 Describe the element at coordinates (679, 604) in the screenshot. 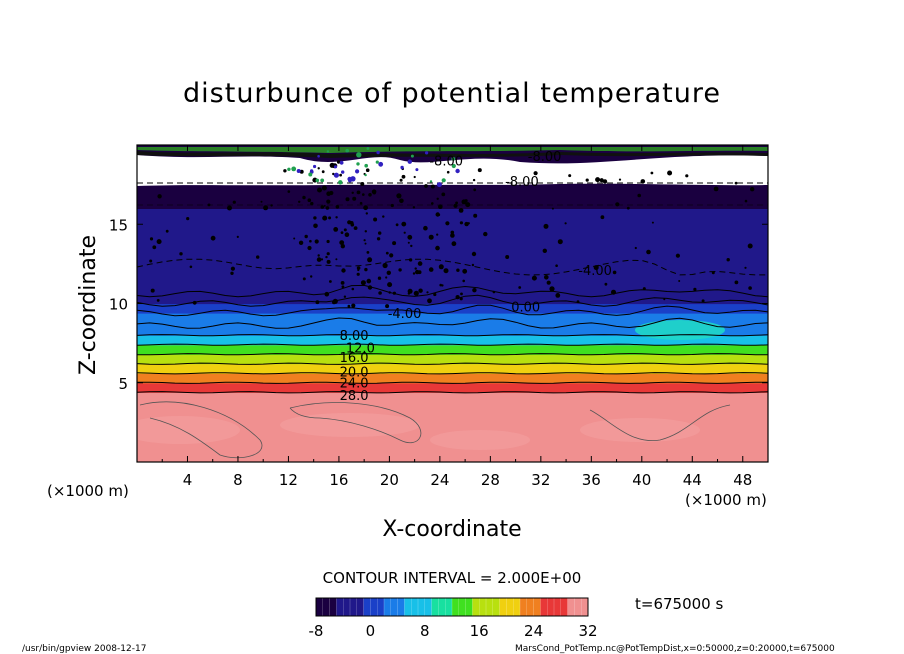

I see `time-label: t=675000 s` at that location.